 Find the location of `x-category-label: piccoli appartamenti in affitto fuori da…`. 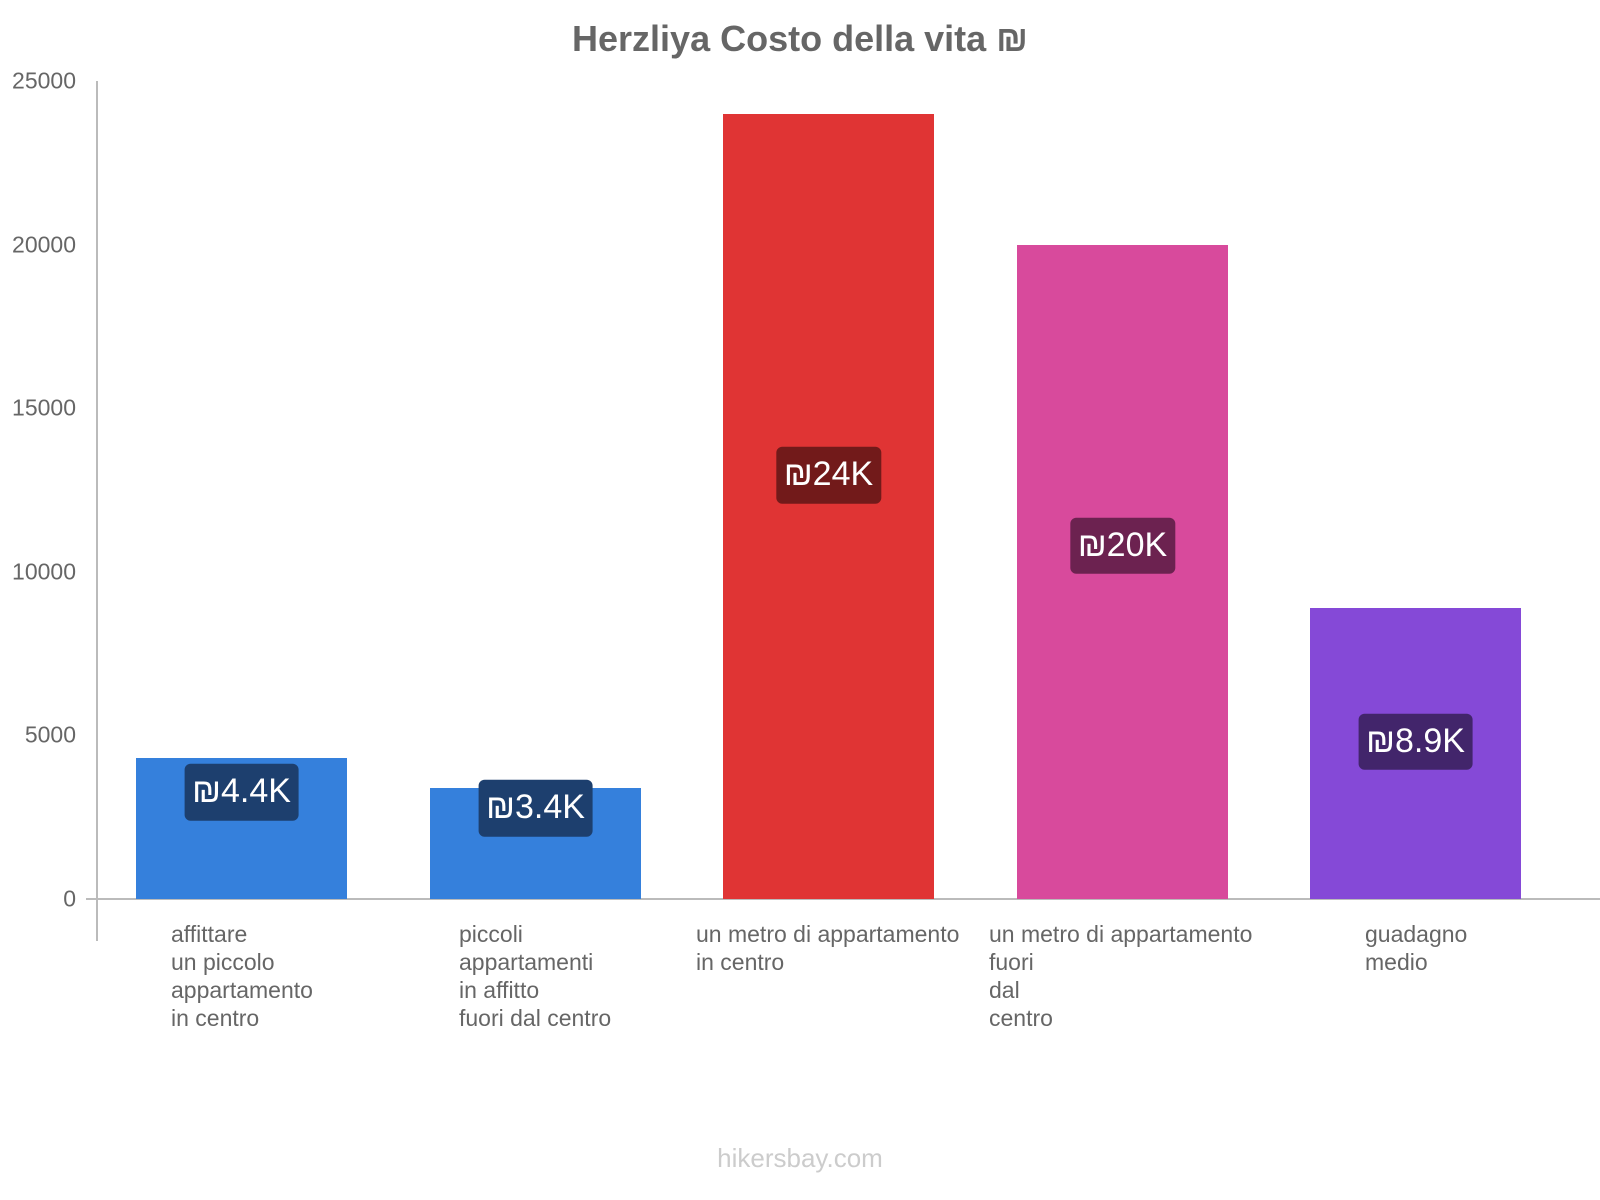

x-category-label: piccoli appartamenti in affitto fuori da… is located at coordinates (535, 976).